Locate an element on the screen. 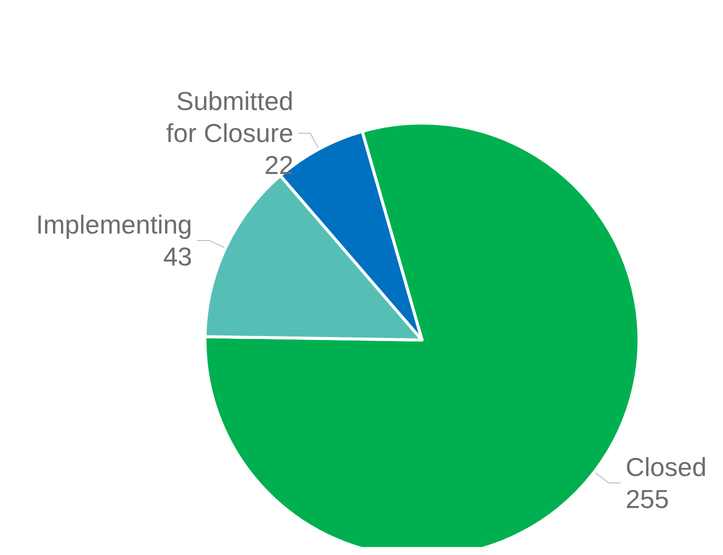 Image resolution: width=723 pixels, height=555 pixels. slice-label: Closed is located at coordinates (666, 467).